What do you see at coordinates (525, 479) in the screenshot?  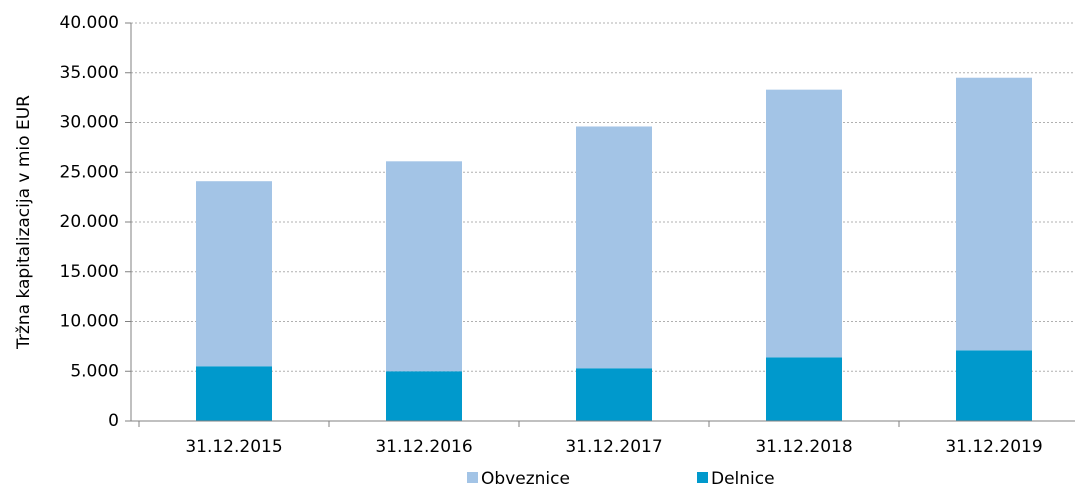 I see `legend-label: Obveznice` at bounding box center [525, 479].